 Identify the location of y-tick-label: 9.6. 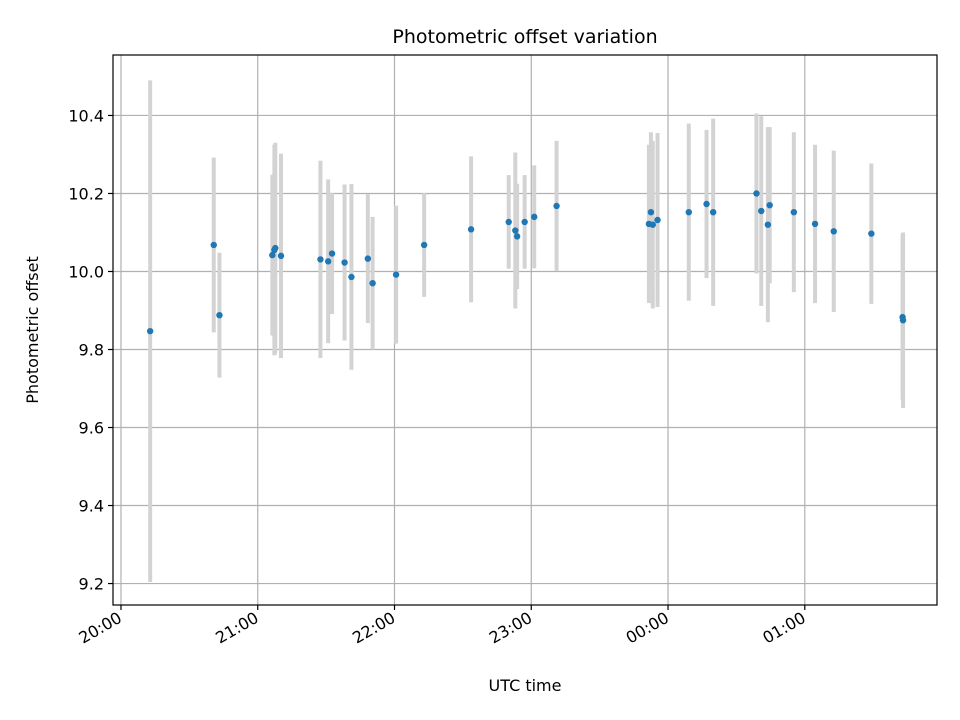
(91, 428).